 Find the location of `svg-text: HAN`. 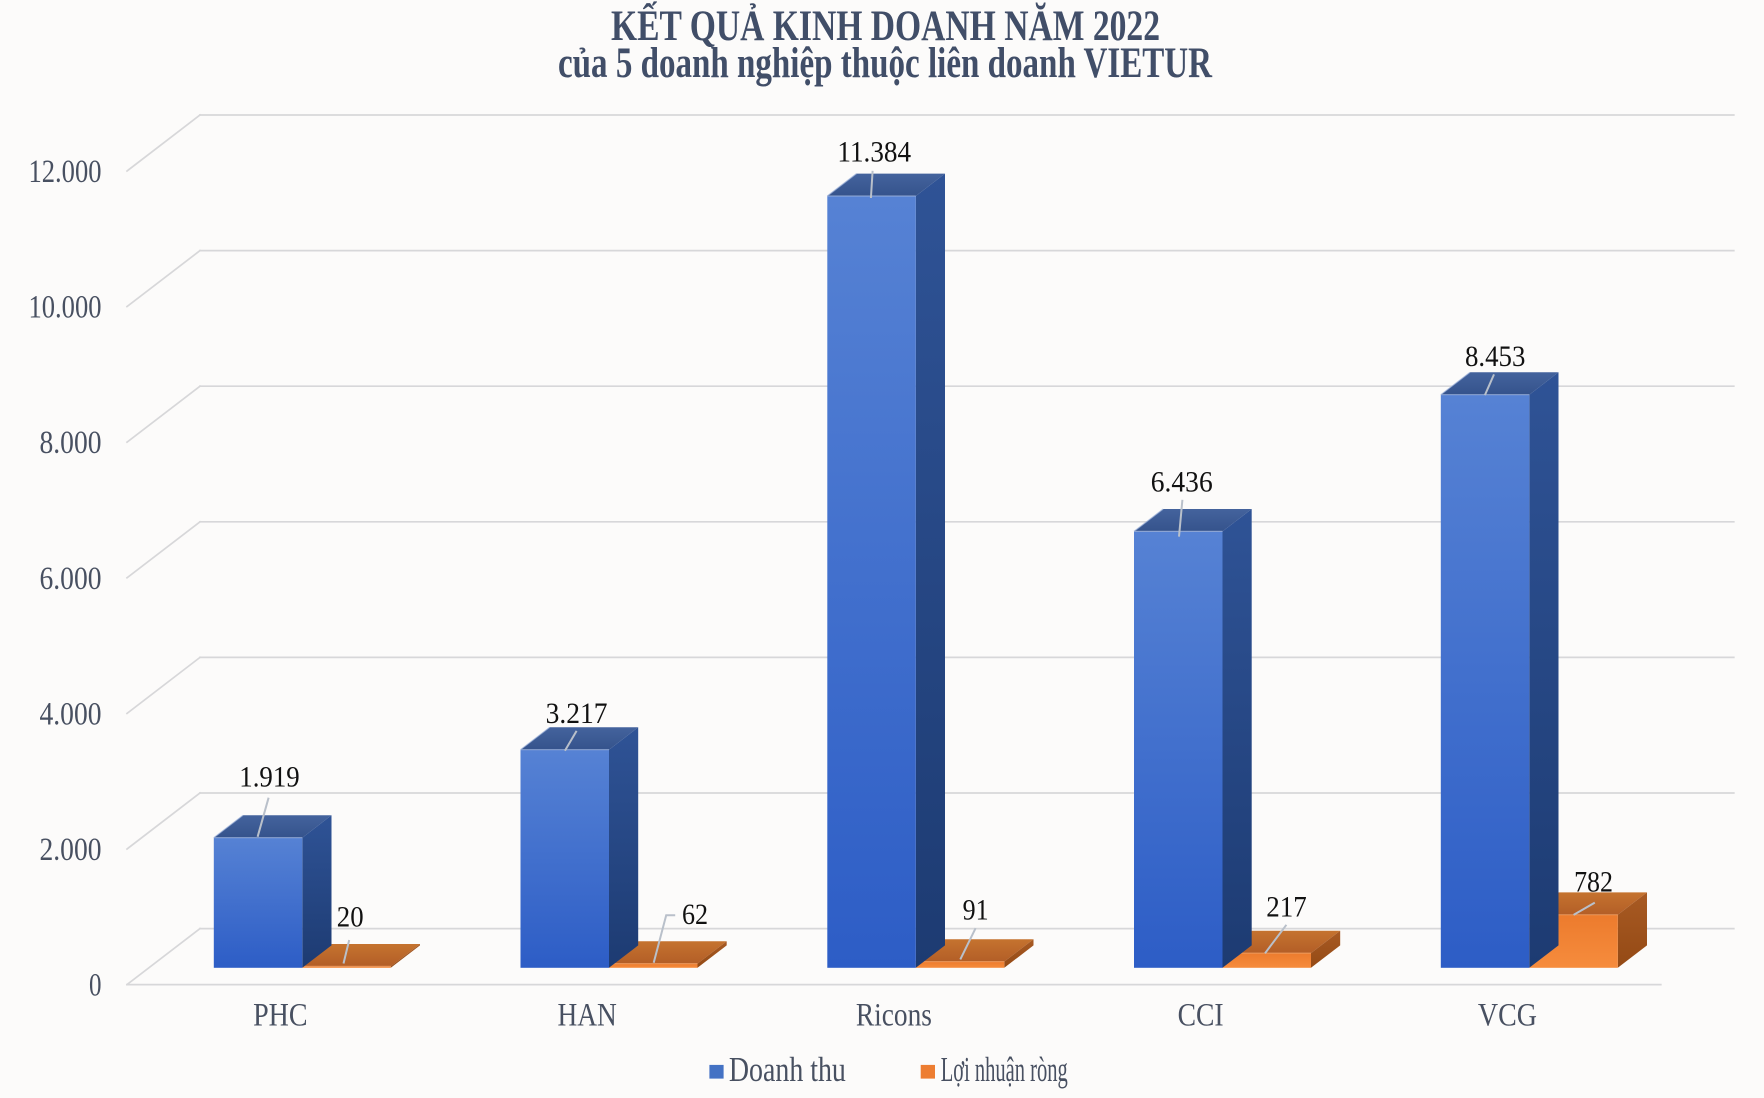

svg-text: HAN is located at coordinates (587, 1016).